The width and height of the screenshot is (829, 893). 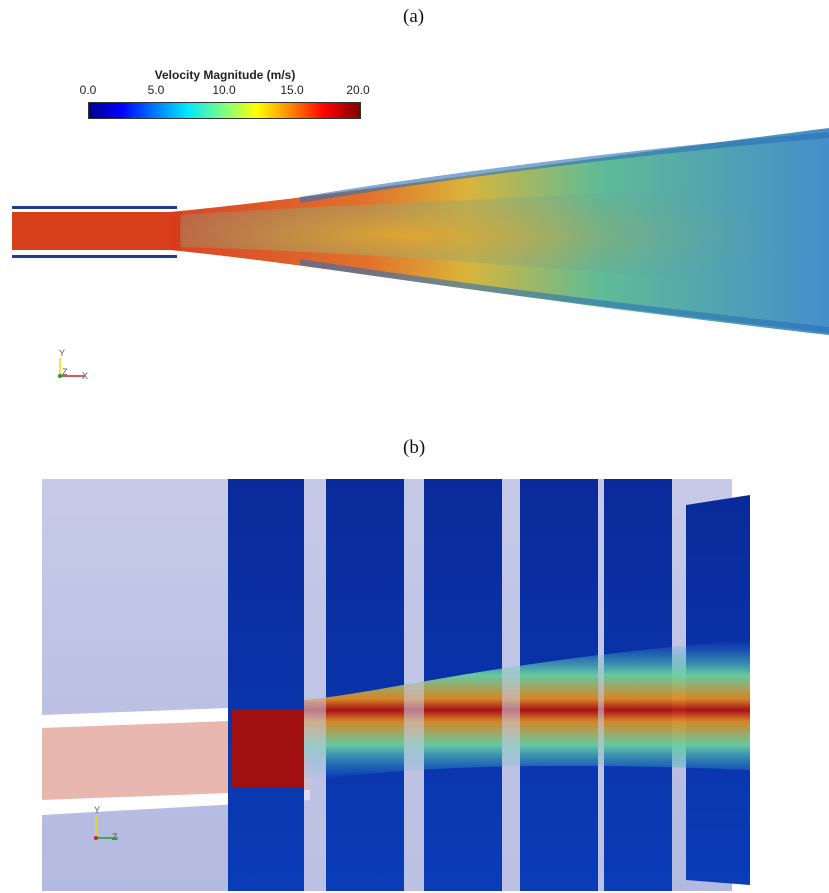 What do you see at coordinates (292, 90) in the screenshot?
I see `colorbar-tick: 15.0` at bounding box center [292, 90].